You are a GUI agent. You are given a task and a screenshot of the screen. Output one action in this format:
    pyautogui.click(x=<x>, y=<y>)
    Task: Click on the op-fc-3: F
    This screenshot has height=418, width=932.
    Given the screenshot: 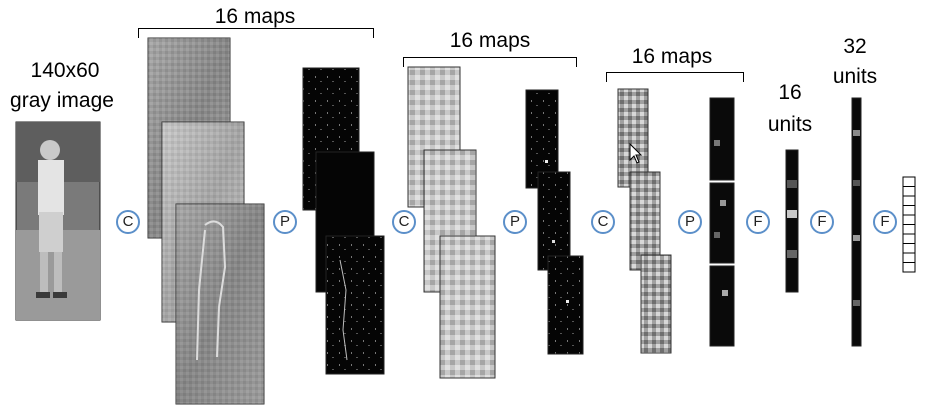 What is the action you would take?
    pyautogui.click(x=885, y=222)
    